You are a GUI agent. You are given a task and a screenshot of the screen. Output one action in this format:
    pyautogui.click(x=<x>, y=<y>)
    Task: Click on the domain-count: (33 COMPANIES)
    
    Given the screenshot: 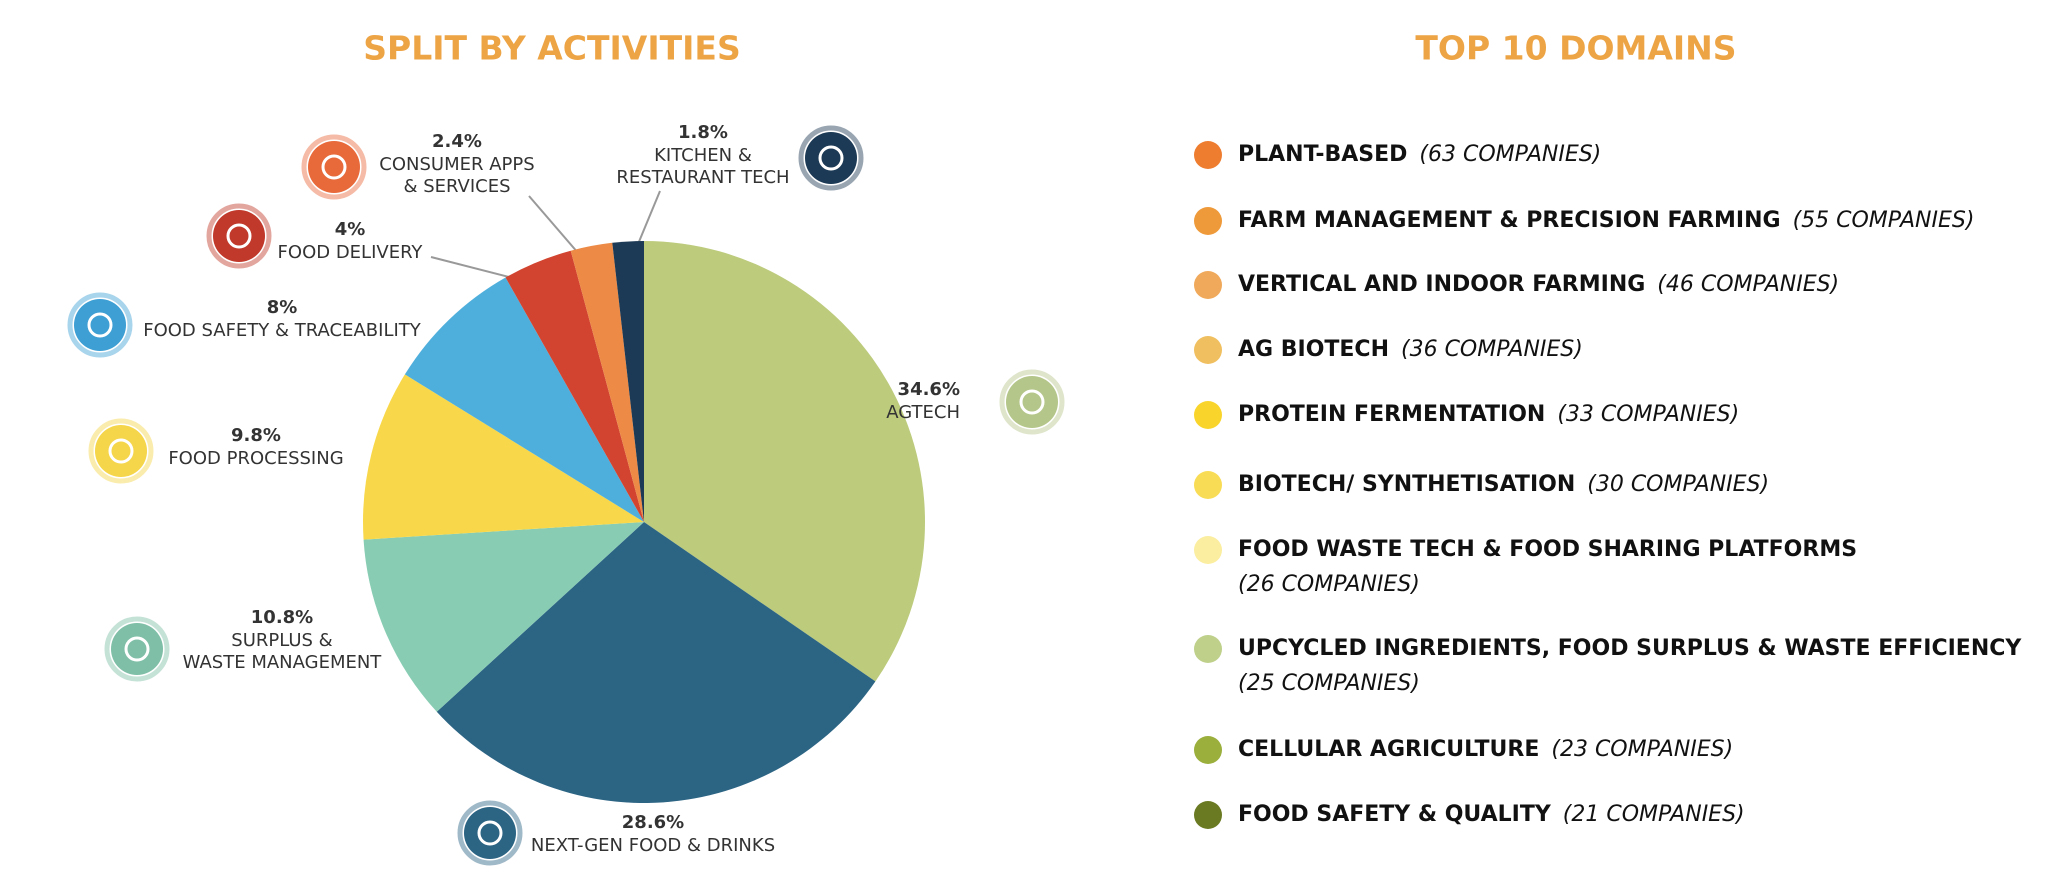 What is the action you would take?
    pyautogui.click(x=1648, y=414)
    